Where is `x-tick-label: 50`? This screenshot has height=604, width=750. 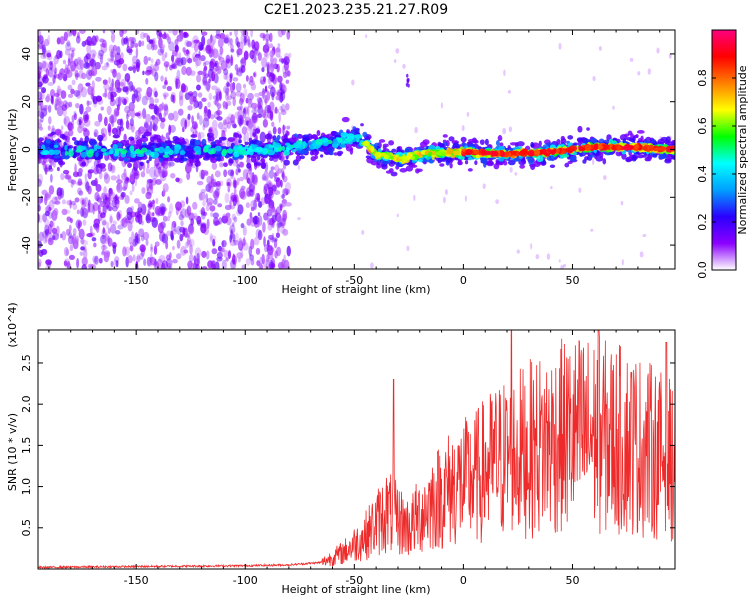
x-tick-label: 50 is located at coordinates (572, 580).